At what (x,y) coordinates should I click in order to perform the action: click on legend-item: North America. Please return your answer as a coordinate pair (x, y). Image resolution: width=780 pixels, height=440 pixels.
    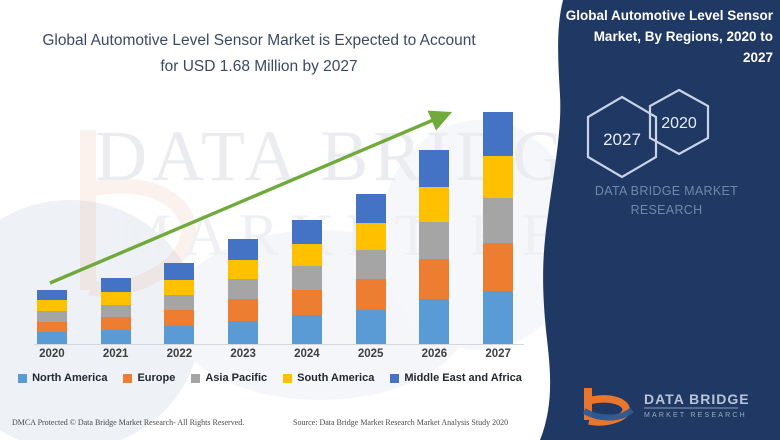
    Looking at the image, I should click on (62, 378).